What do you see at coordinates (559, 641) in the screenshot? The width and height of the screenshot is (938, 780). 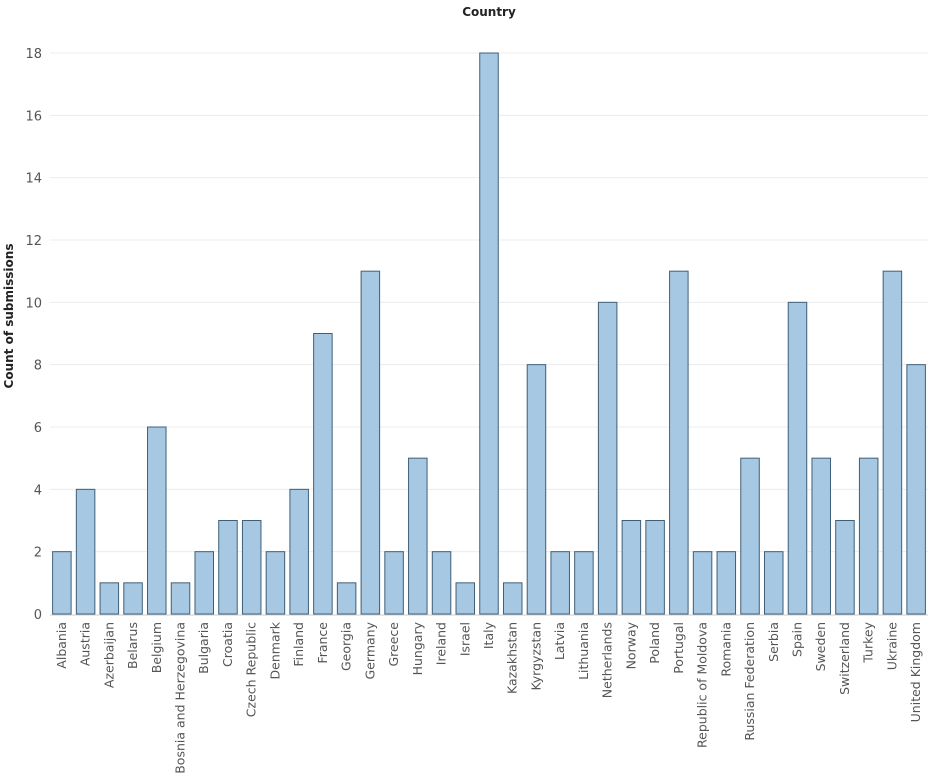 I see `x-tick-label: Latvia` at bounding box center [559, 641].